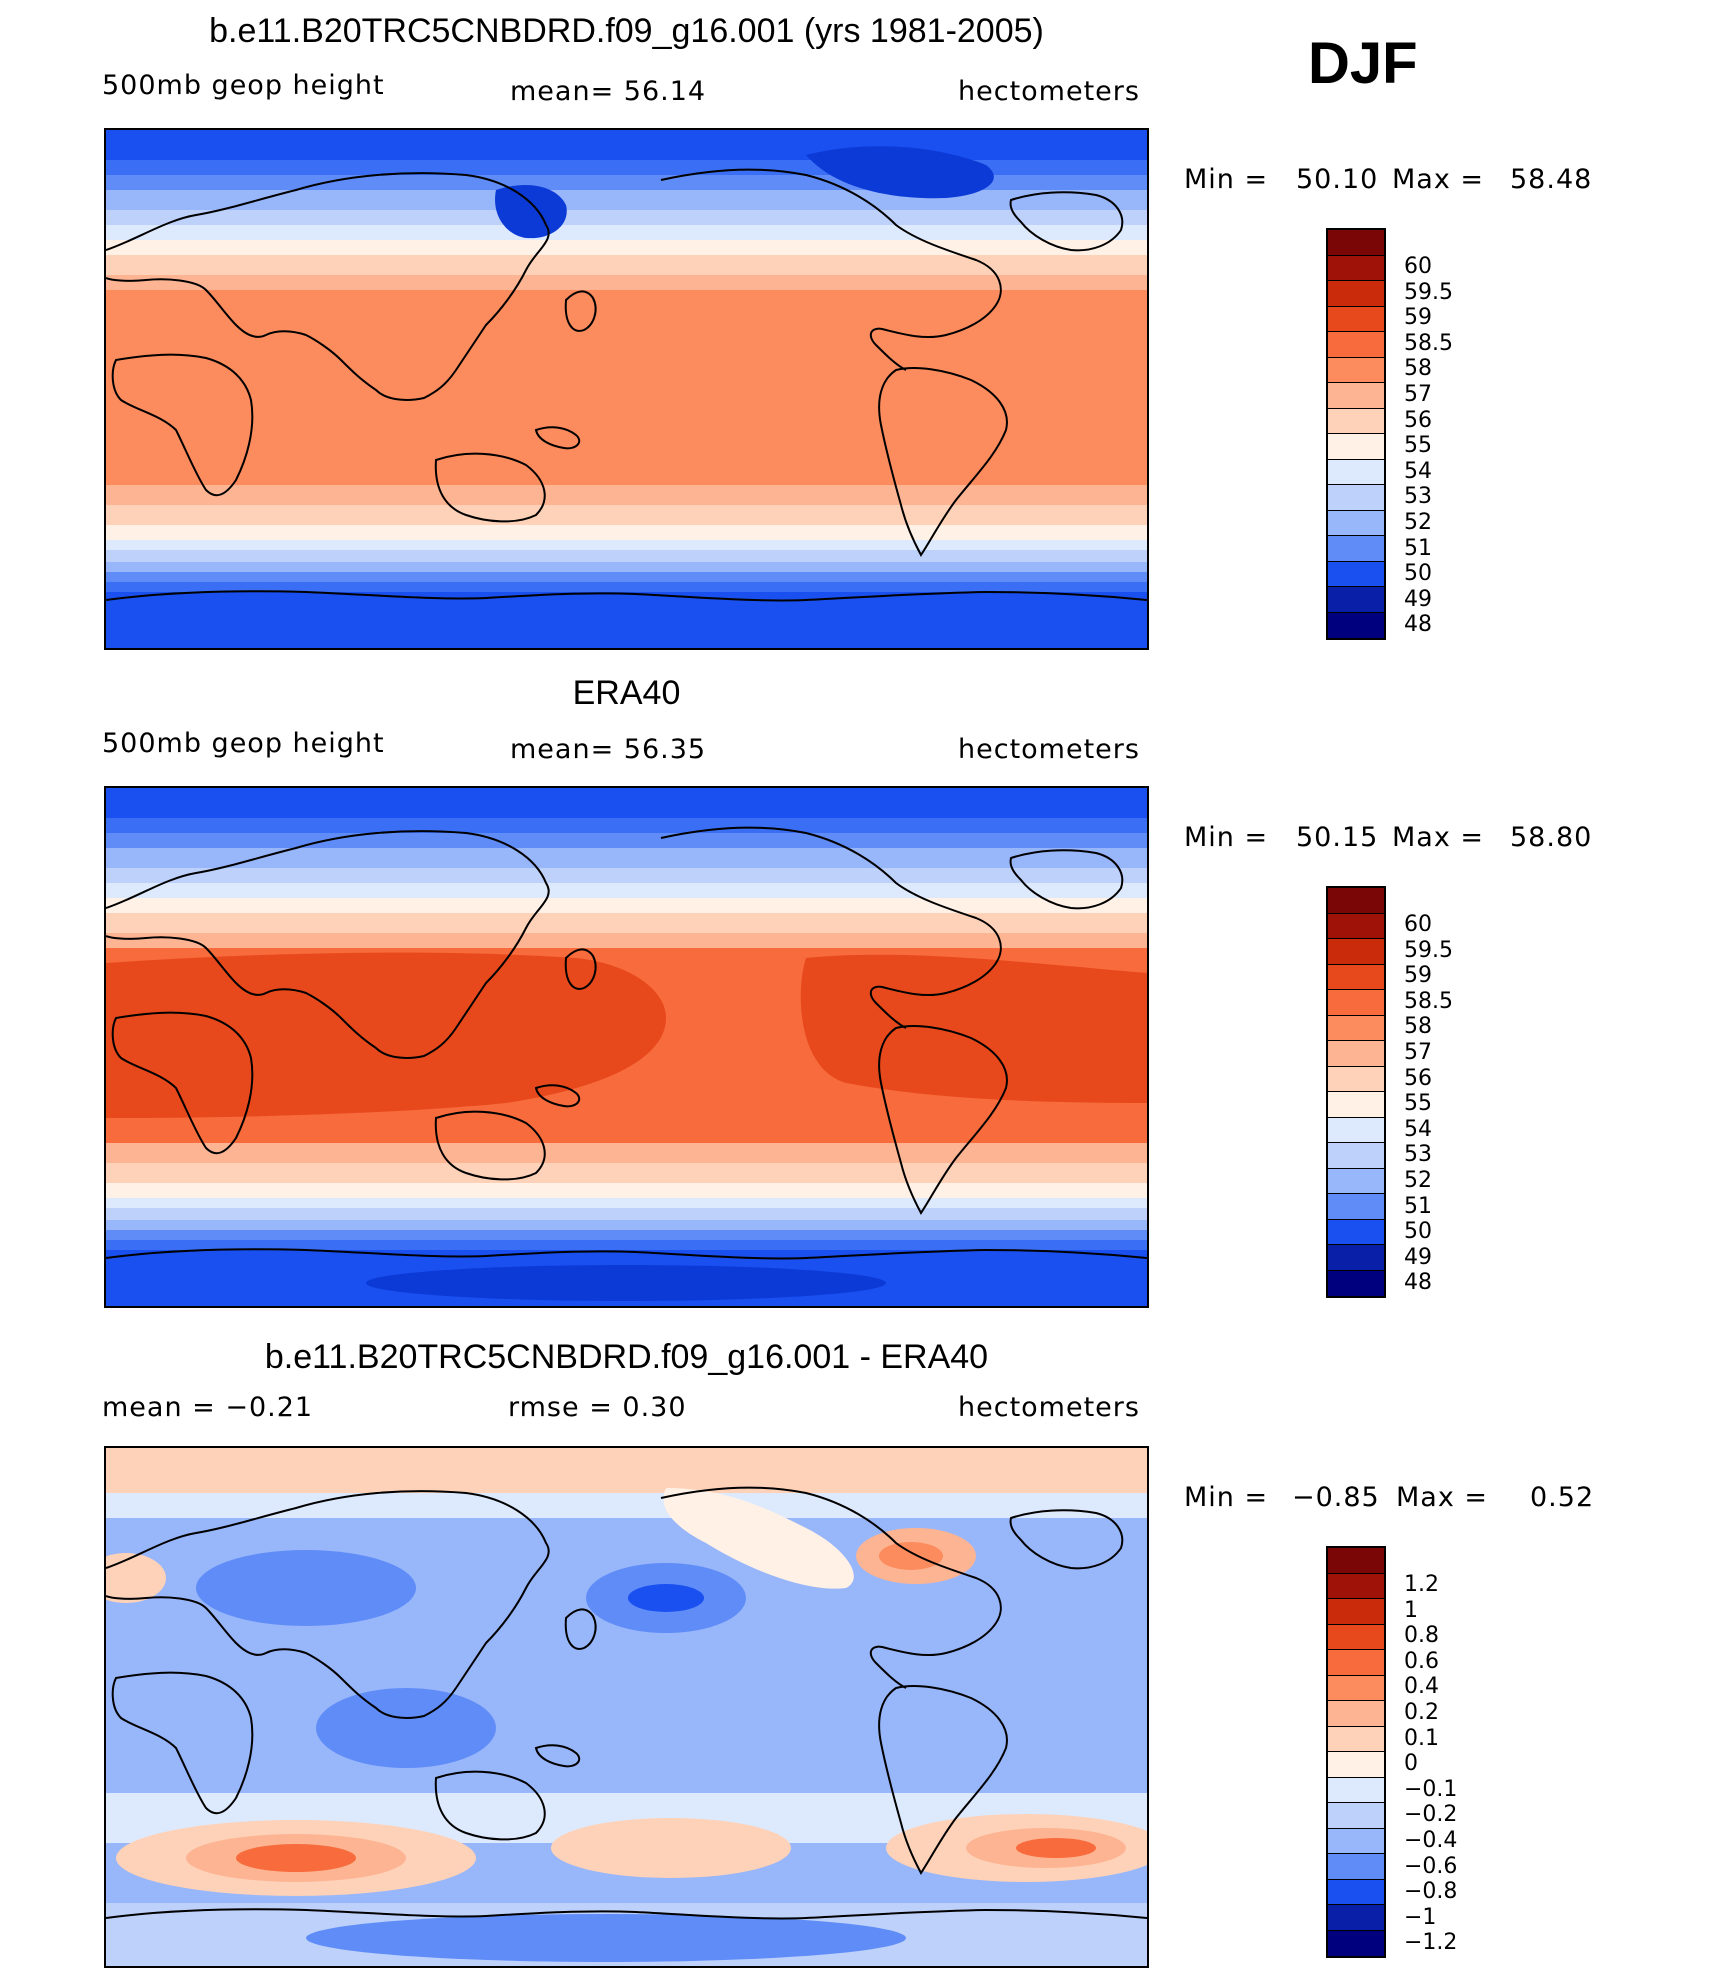  Describe the element at coordinates (1418, 522) in the screenshot. I see `colorbar-tick-label: 52` at that location.